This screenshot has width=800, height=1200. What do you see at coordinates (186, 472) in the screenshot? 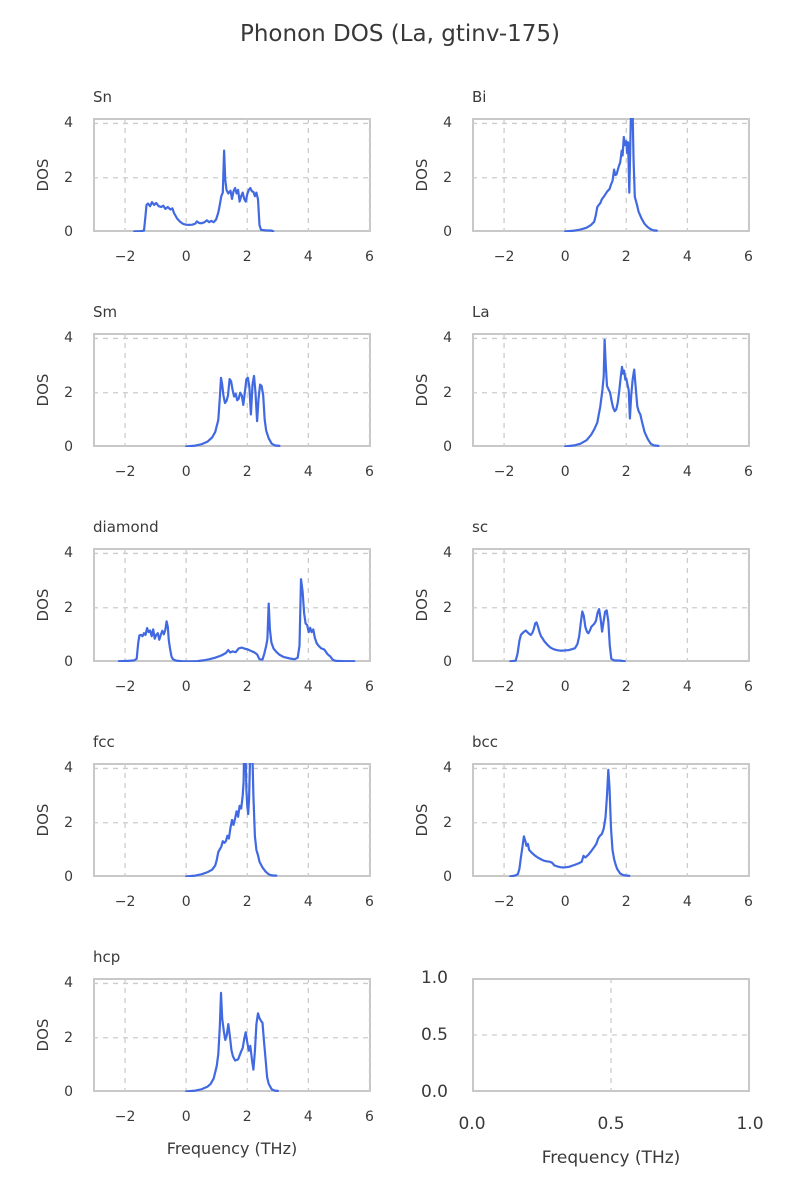
I see `xtick-sm-0: 0` at bounding box center [186, 472].